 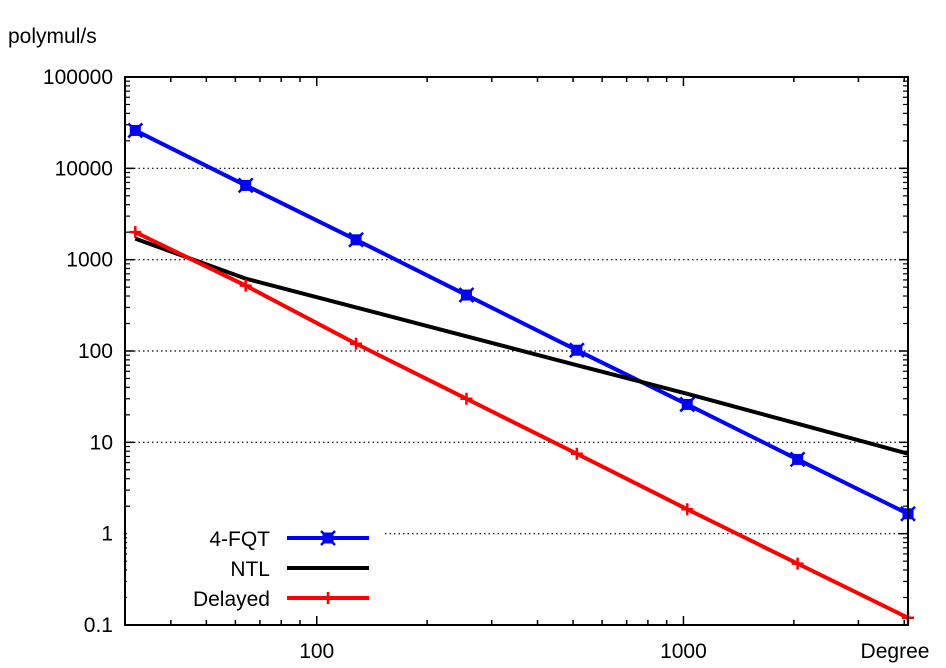 I want to click on legend: 4-FQT NTL Delayed, so click(x=253, y=567).